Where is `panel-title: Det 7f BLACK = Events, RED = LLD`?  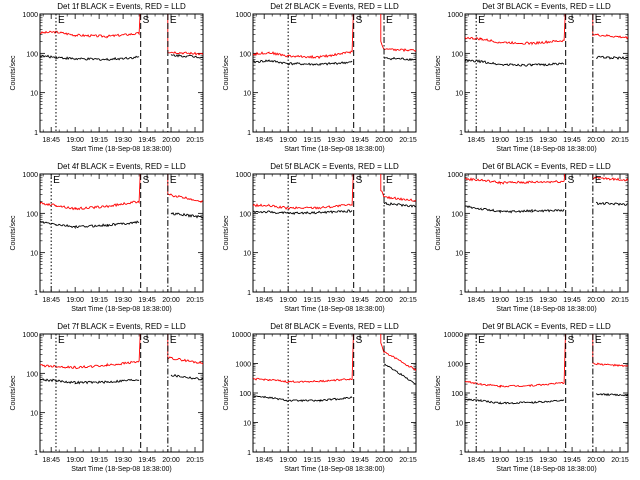
panel-title: Det 7f BLACK = Events, RED = LLD is located at coordinates (121, 326).